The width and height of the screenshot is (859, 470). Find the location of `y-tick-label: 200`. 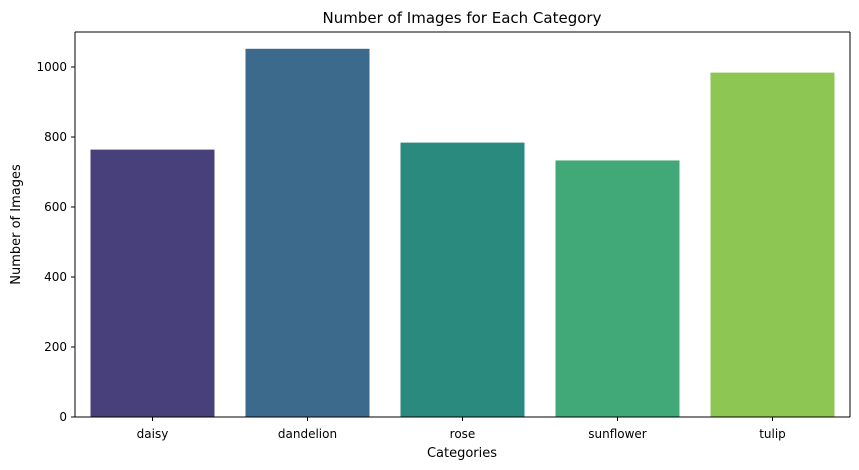

y-tick-label: 200 is located at coordinates (55, 347).